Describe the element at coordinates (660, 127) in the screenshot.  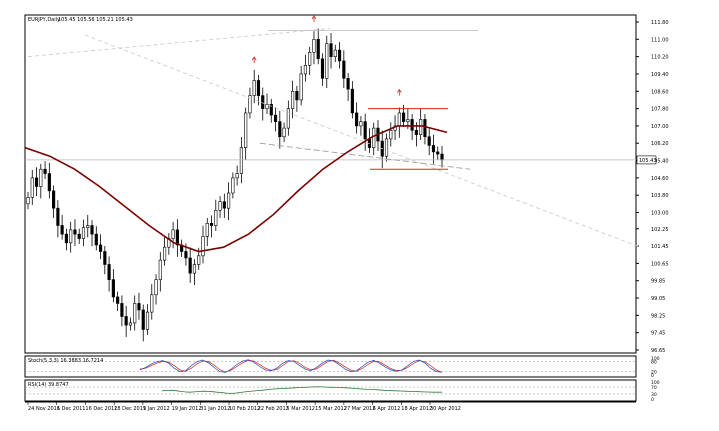
I see `y-tick-label: 107.00` at that location.